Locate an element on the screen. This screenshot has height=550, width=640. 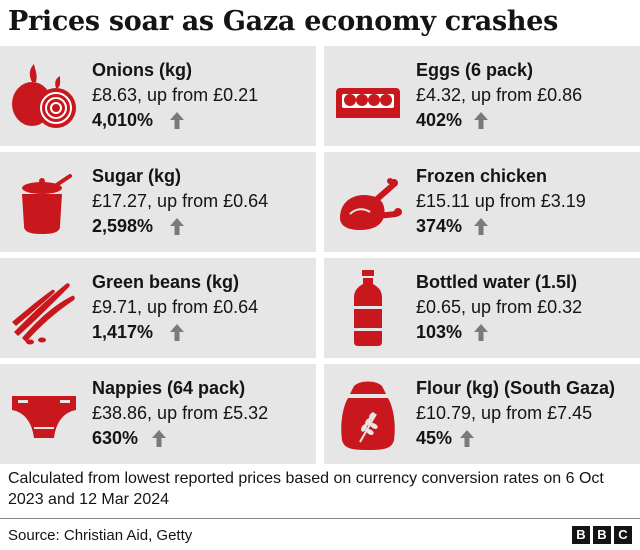
logo-letter: C is located at coordinates (623, 535).